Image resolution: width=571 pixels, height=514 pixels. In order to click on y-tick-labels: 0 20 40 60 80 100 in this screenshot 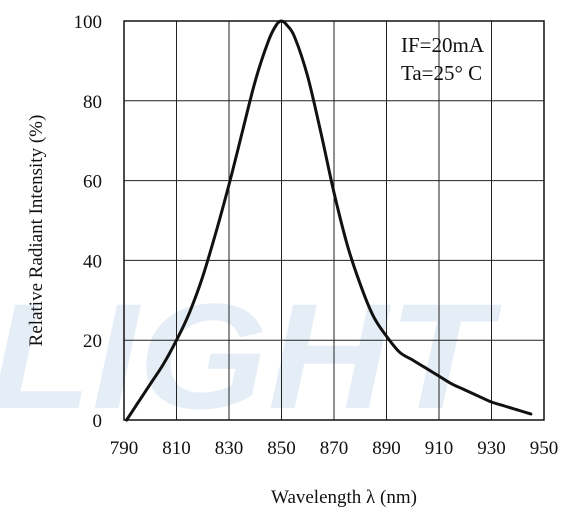, I will do `click(88, 222)`.